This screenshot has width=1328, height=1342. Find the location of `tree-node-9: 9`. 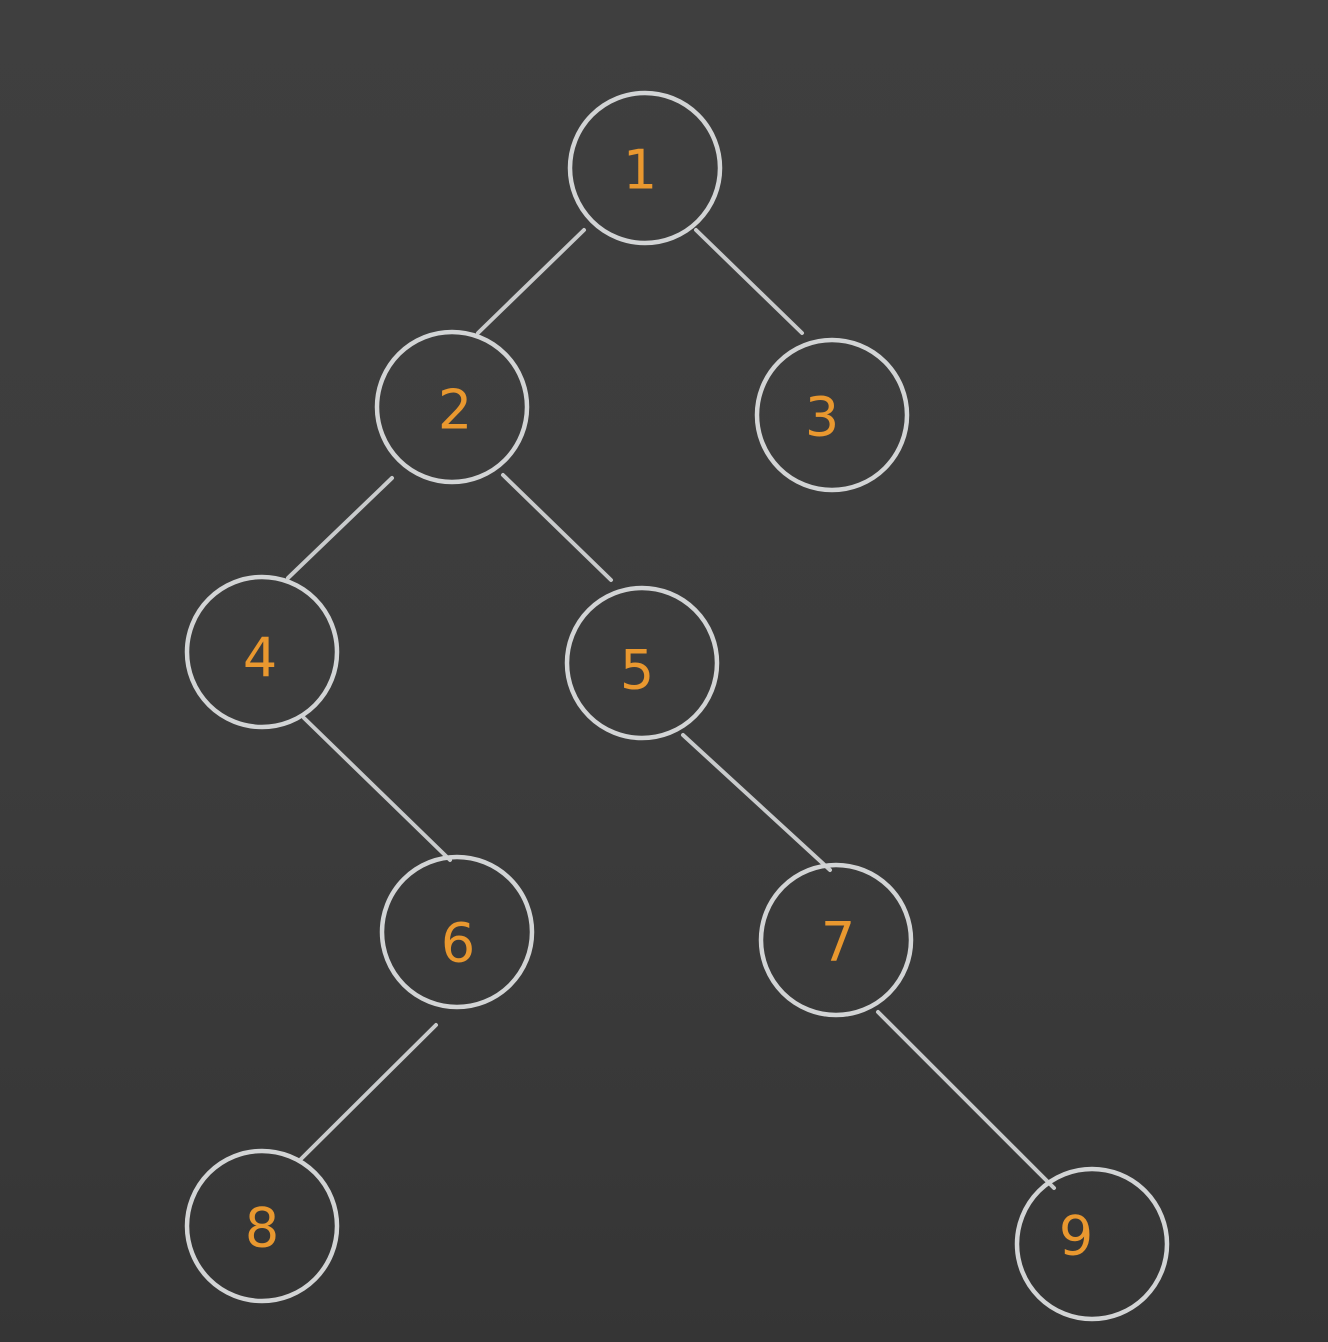

tree-node-9: 9 is located at coordinates (1092, 1244).